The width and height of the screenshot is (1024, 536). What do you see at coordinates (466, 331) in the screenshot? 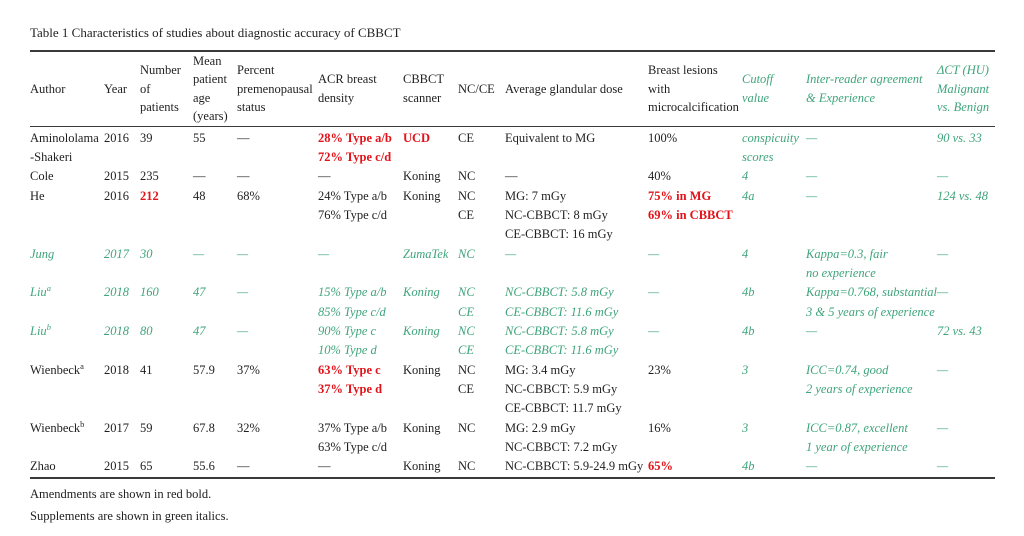
I see `cell-line: NC` at bounding box center [466, 331].